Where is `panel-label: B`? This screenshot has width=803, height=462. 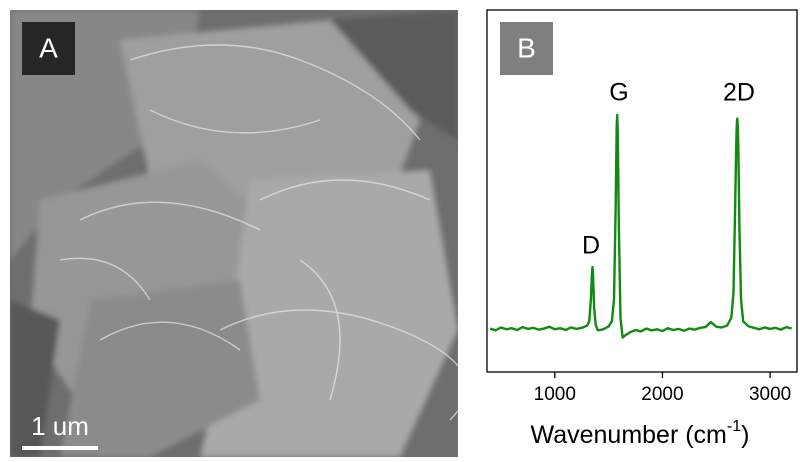 panel-label: B is located at coordinates (526, 47).